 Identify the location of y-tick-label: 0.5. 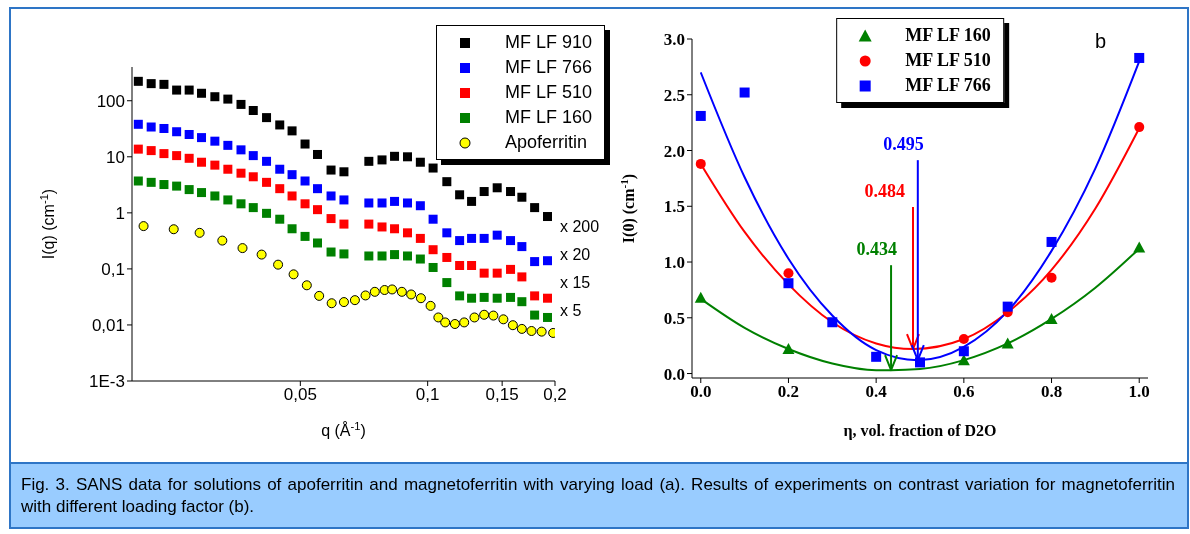
(674, 318).